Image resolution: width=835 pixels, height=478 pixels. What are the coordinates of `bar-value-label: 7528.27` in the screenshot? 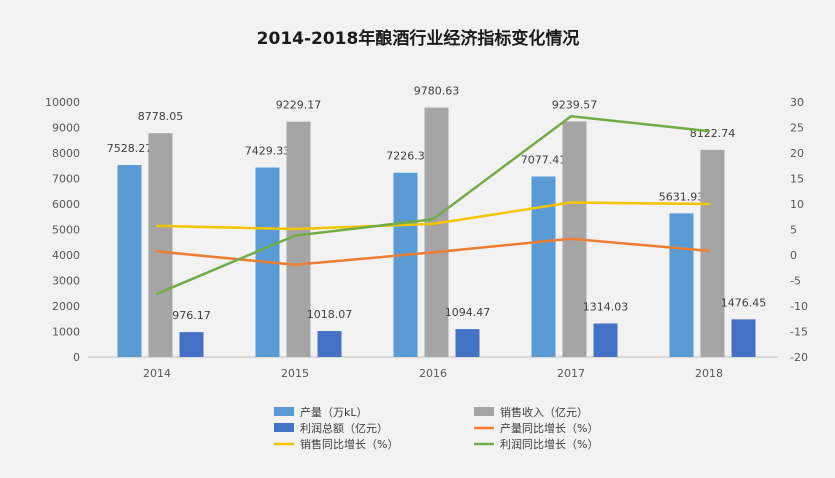 It's located at (130, 148).